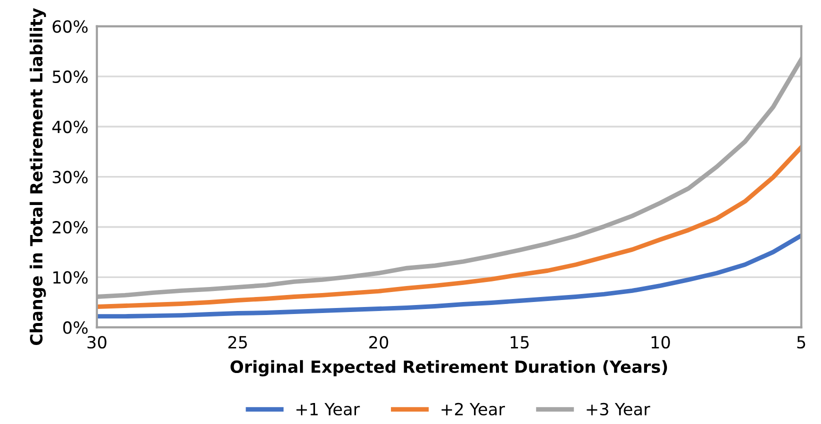 The height and width of the screenshot is (424, 821). What do you see at coordinates (328, 409) in the screenshot?
I see `legend-label: +1 Year` at bounding box center [328, 409].